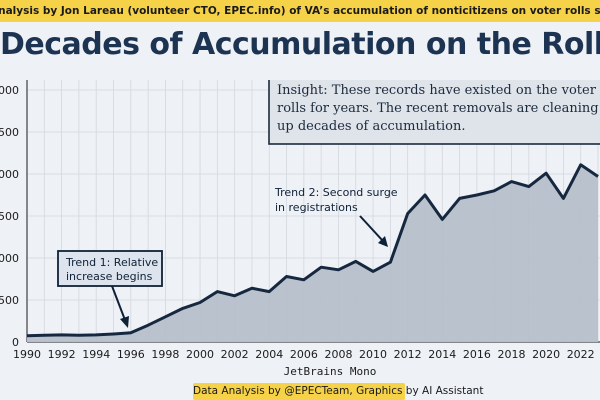 The height and width of the screenshot is (400, 600). Describe the element at coordinates (373, 354) in the screenshot. I see `x-tick-label: 2010` at that location.